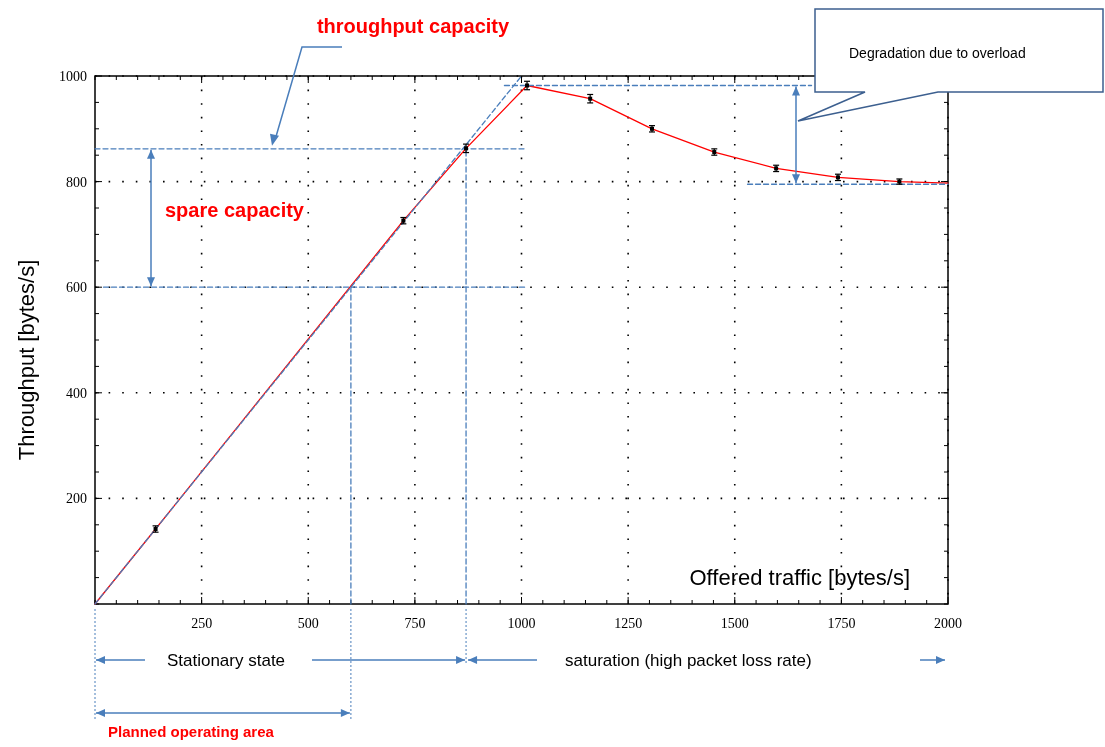 The height and width of the screenshot is (747, 1105). I want to click on x-tick-label: 2000, so click(948, 623).